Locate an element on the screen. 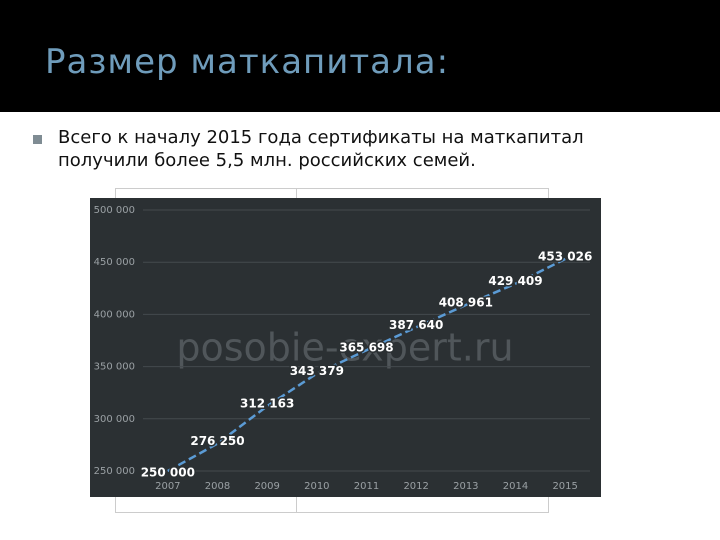  y-tick-label: 350 000 is located at coordinates (114, 367).